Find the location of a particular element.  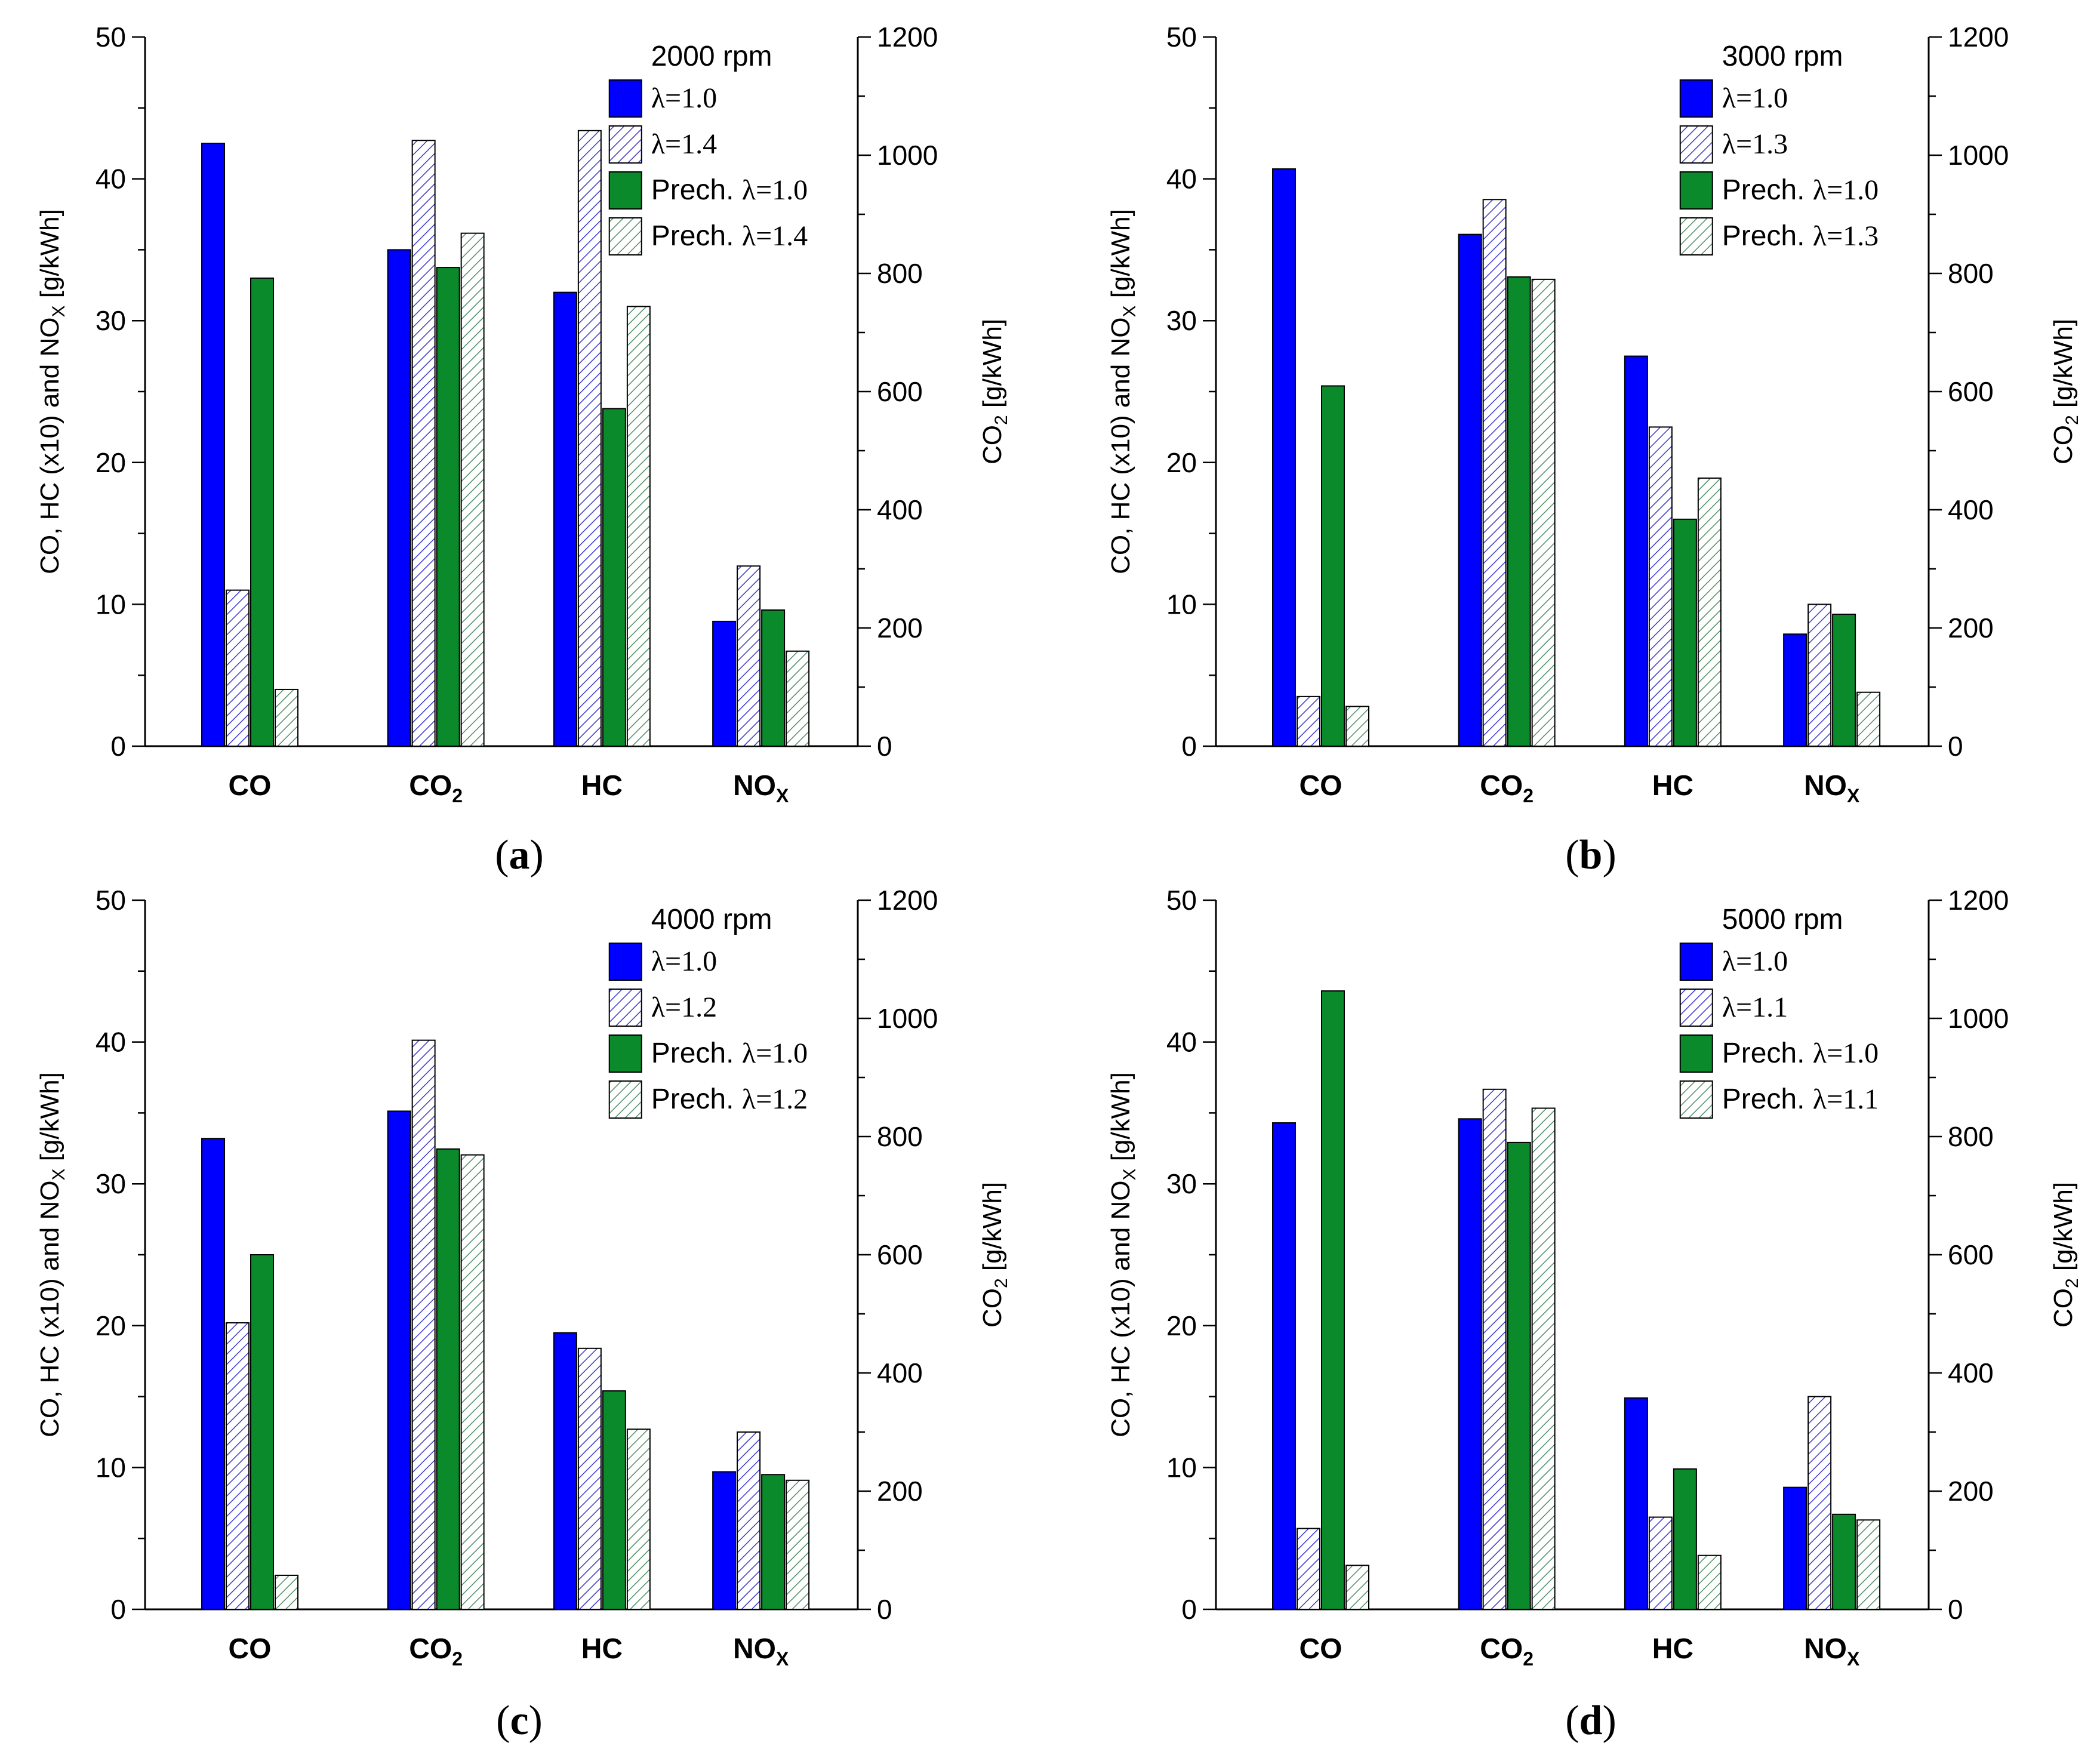

rpm-label: 5000 rpm is located at coordinates (1782, 920).